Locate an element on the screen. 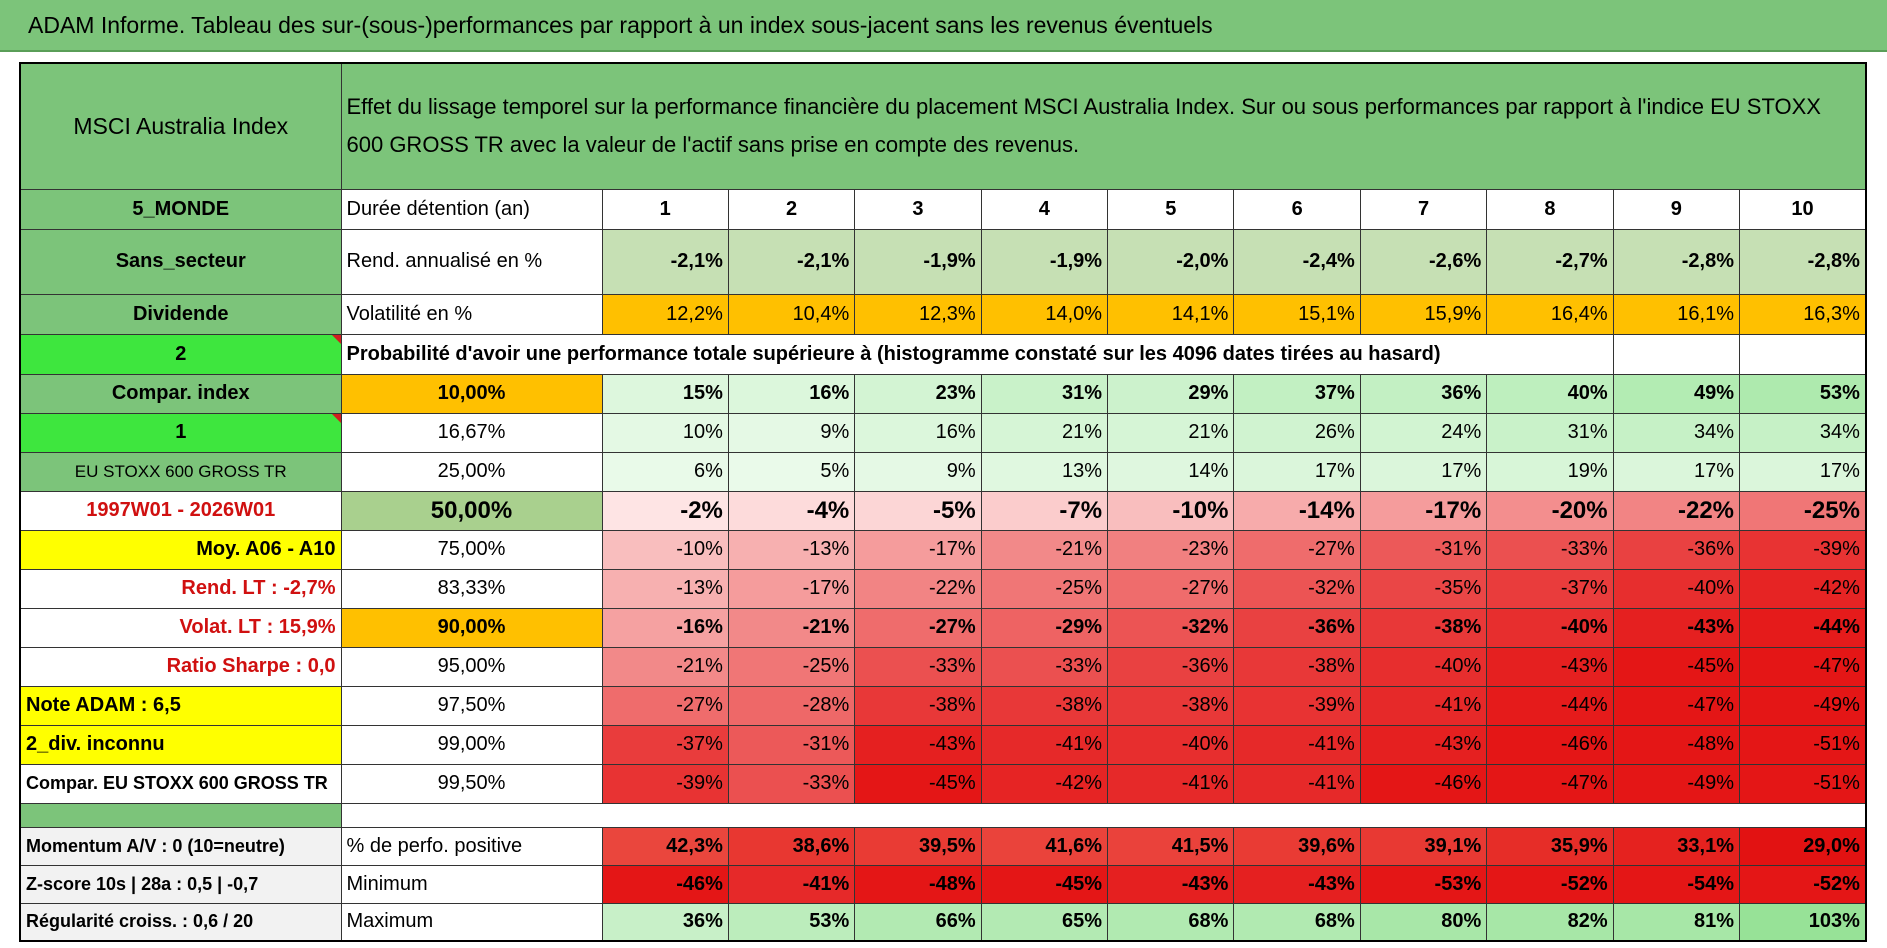 Image resolution: width=1887 pixels, height=948 pixels. summary-metric: Minimum is located at coordinates (471, 884).